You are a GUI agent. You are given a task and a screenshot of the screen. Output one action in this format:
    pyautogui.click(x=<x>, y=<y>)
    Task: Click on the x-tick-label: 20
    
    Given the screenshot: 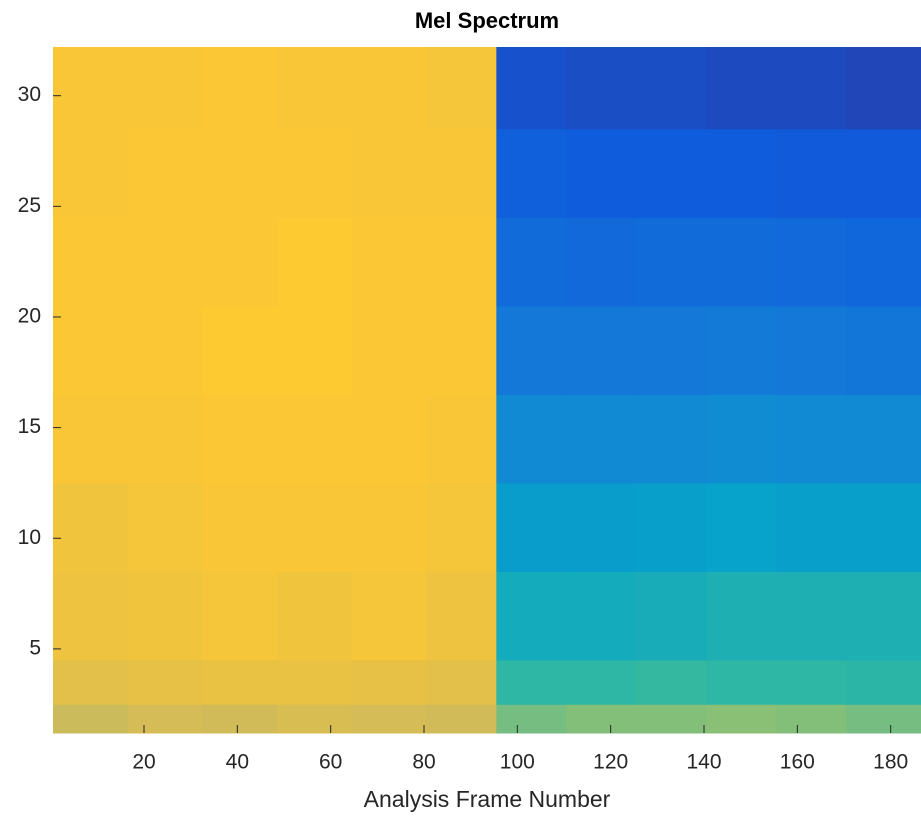 What is the action you would take?
    pyautogui.click(x=143, y=762)
    